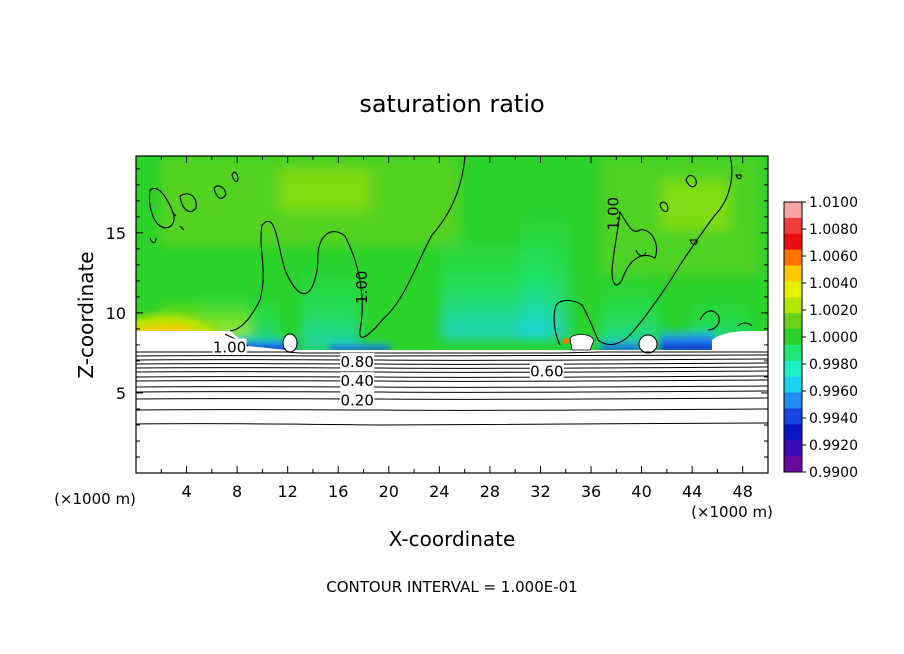  What do you see at coordinates (452, 388) in the screenshot?
I see `contour-strata` at bounding box center [452, 388].